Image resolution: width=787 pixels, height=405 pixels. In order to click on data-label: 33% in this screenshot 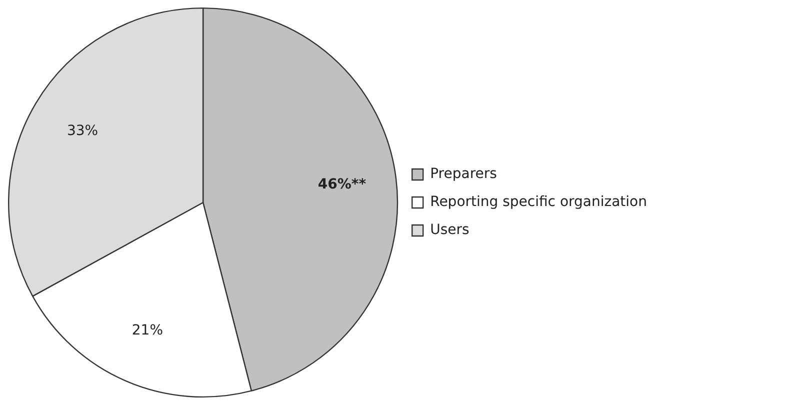, I will do `click(82, 130)`.